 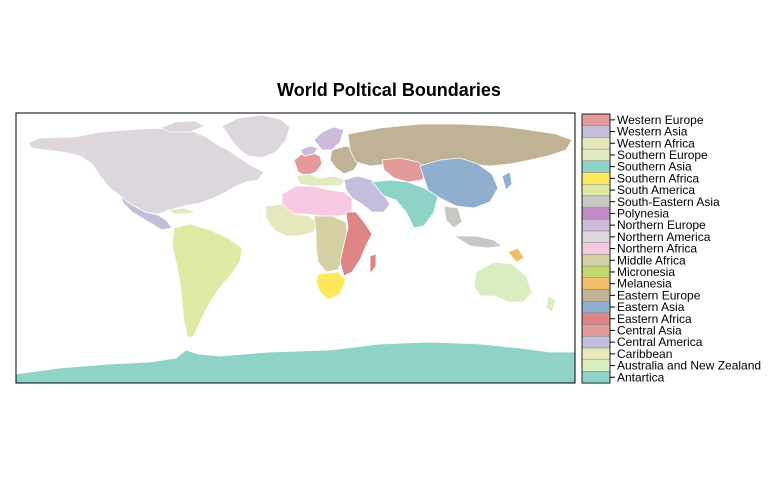 What do you see at coordinates (405, 204) in the screenshot?
I see `map-region-southern-asia` at bounding box center [405, 204].